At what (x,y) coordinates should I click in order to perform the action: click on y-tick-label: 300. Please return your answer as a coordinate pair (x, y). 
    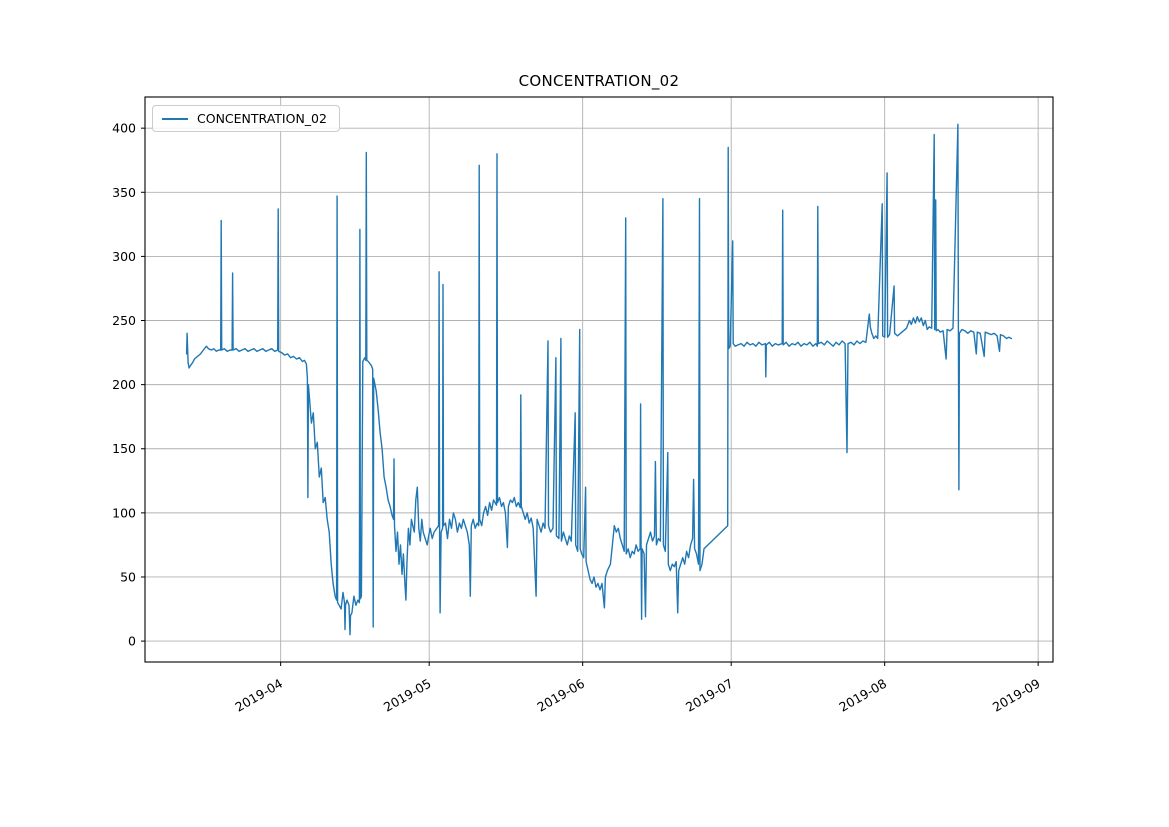
    Looking at the image, I should click on (124, 256).